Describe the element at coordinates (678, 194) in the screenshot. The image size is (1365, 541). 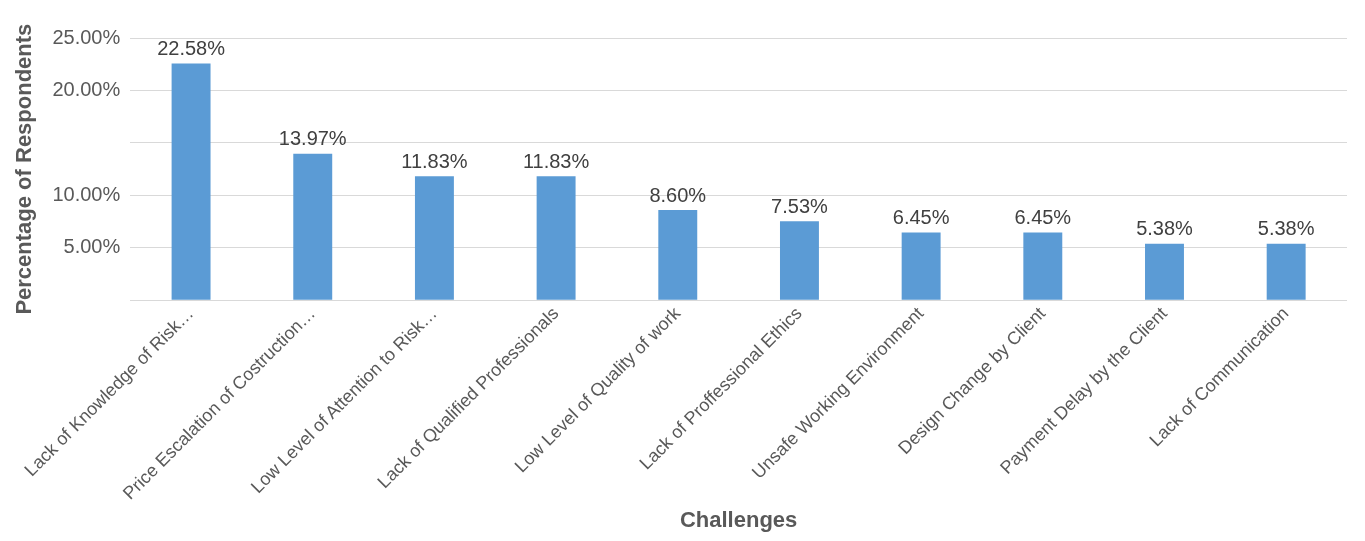
I see `data-label: 8.60%` at that location.